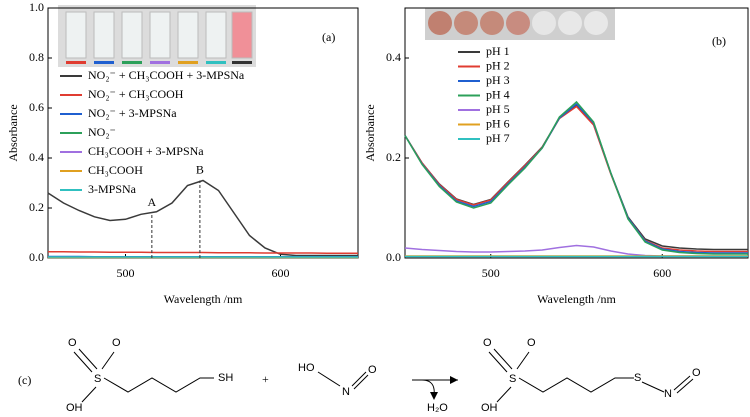 This screenshot has width=750, height=417. I want to click on panel-label: (b), so click(719, 41).